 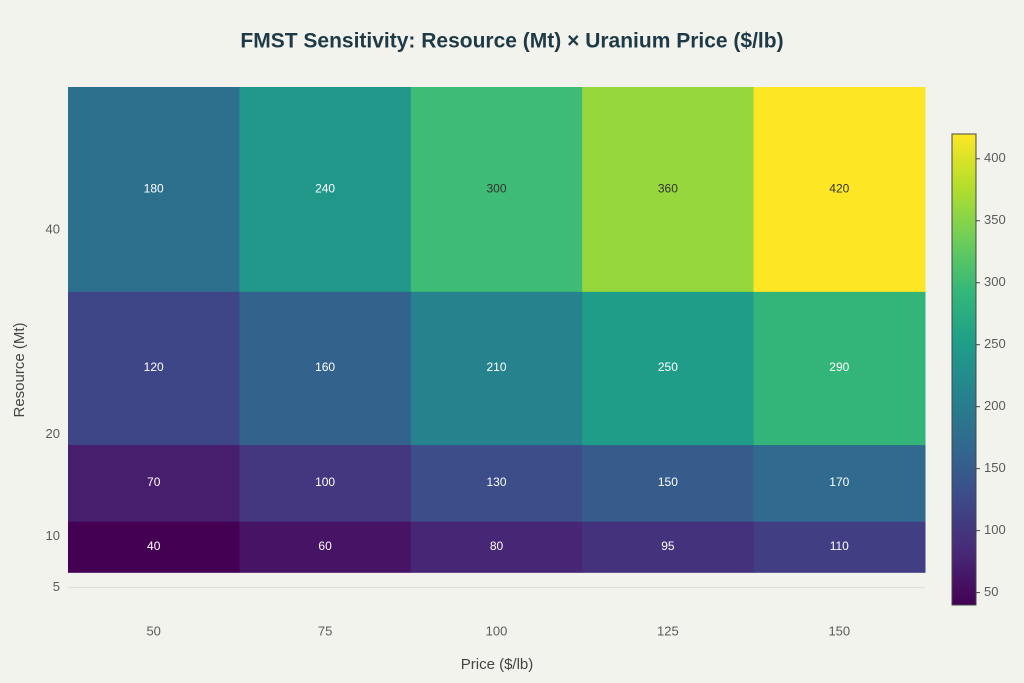 I want to click on cell-label: 160, so click(x=325, y=367).